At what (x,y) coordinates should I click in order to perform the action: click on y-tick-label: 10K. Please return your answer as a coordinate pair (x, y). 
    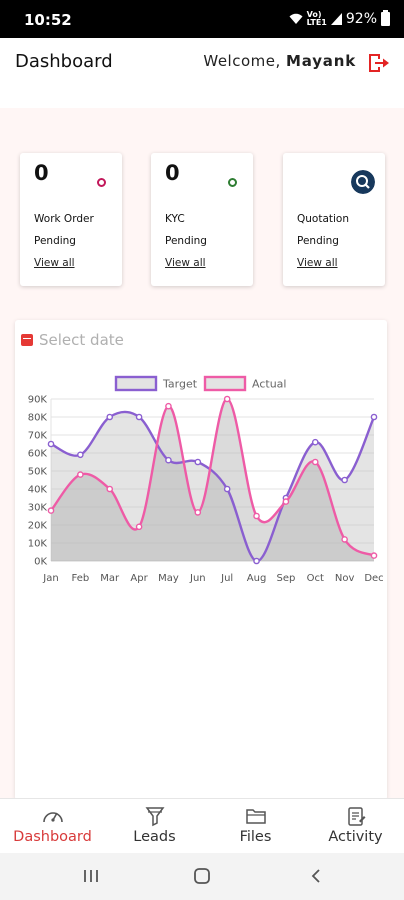
    Looking at the image, I should click on (38, 544).